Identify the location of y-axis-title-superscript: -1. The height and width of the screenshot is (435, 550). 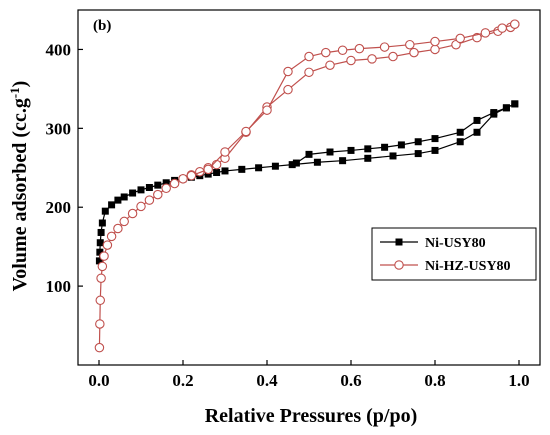
(14, 92).